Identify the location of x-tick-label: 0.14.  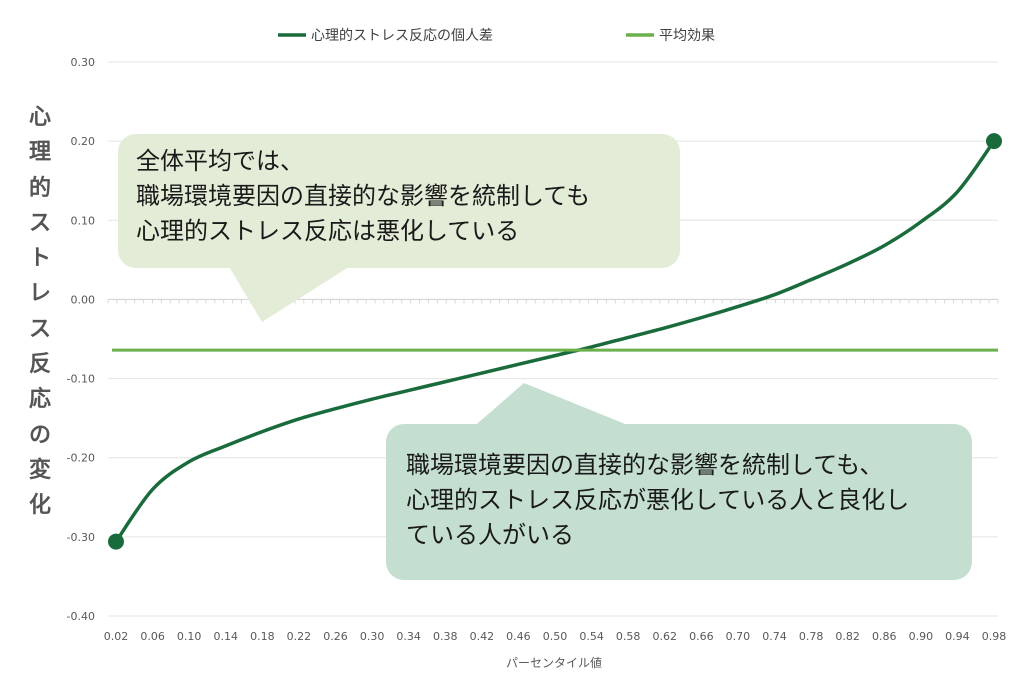
(226, 636).